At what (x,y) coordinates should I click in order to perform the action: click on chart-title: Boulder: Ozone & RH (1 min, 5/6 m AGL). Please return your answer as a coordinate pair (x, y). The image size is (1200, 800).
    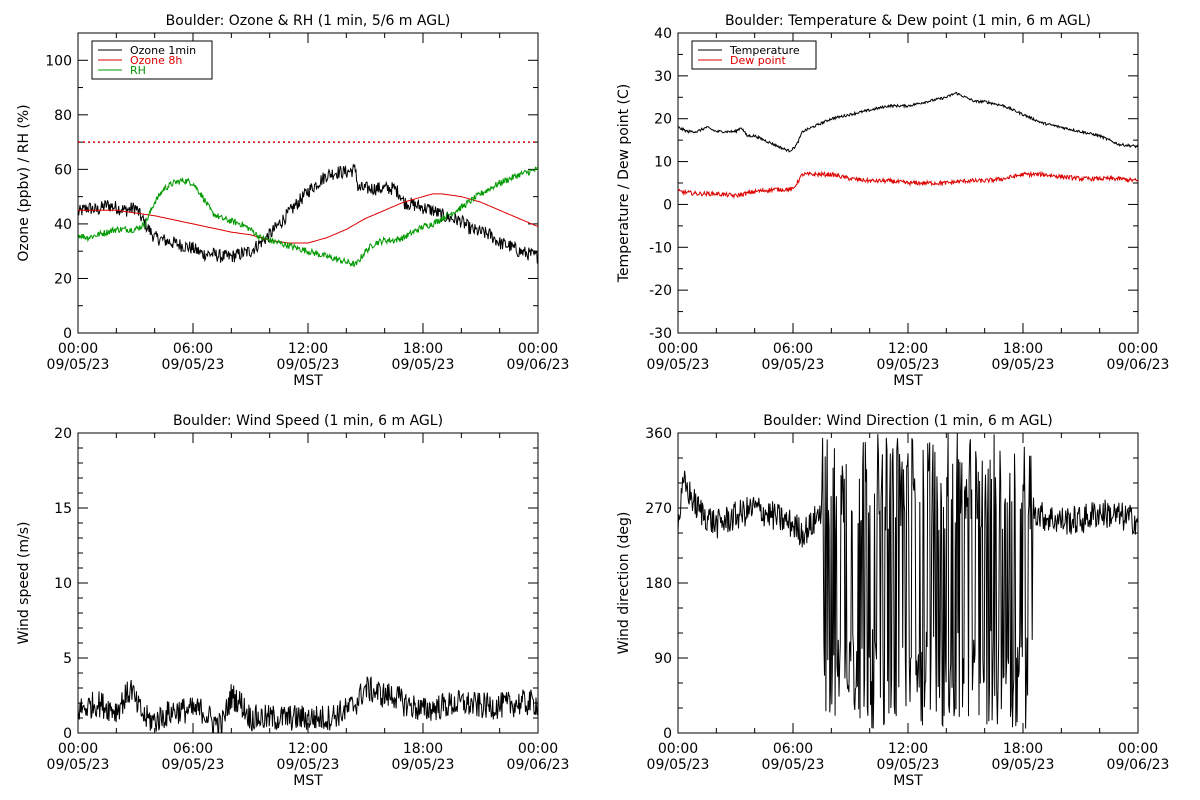
    Looking at the image, I should click on (308, 21).